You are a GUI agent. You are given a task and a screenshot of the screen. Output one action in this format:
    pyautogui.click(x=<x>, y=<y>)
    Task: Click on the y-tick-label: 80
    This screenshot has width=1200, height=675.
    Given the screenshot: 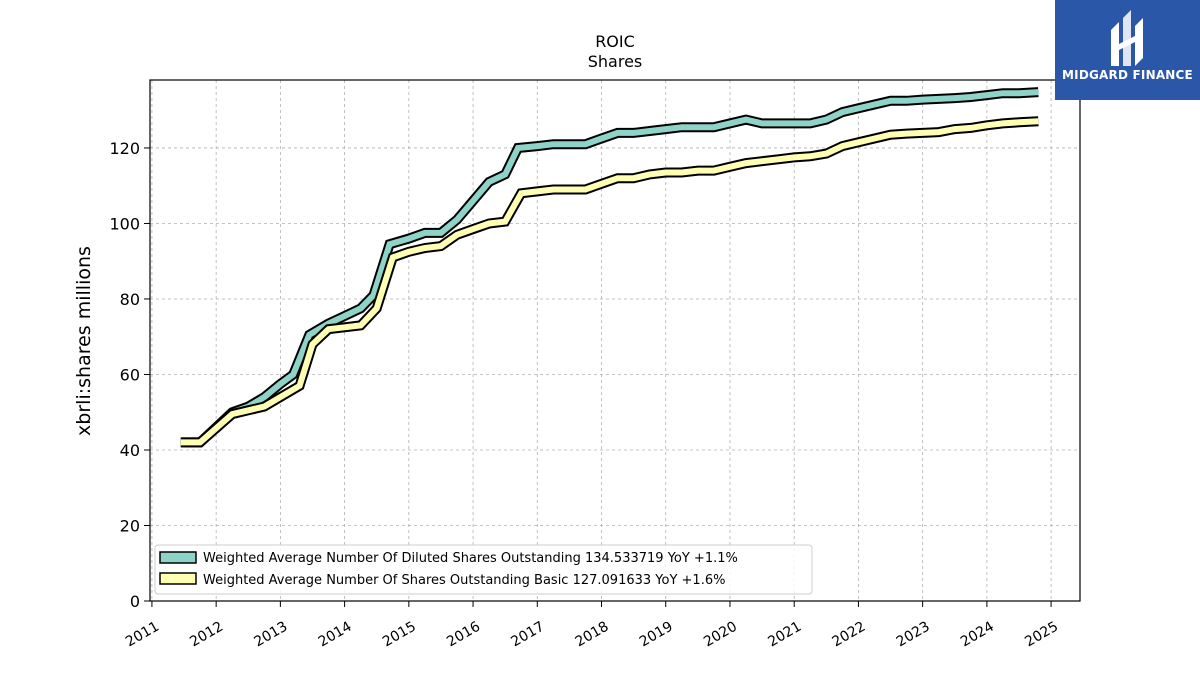 What is the action you would take?
    pyautogui.click(x=130, y=299)
    